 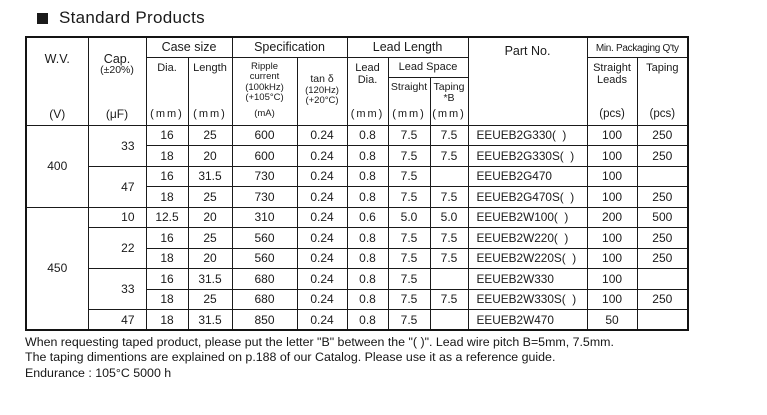 I want to click on part-no-cell: EEUEB2W470, so click(x=527, y=320).